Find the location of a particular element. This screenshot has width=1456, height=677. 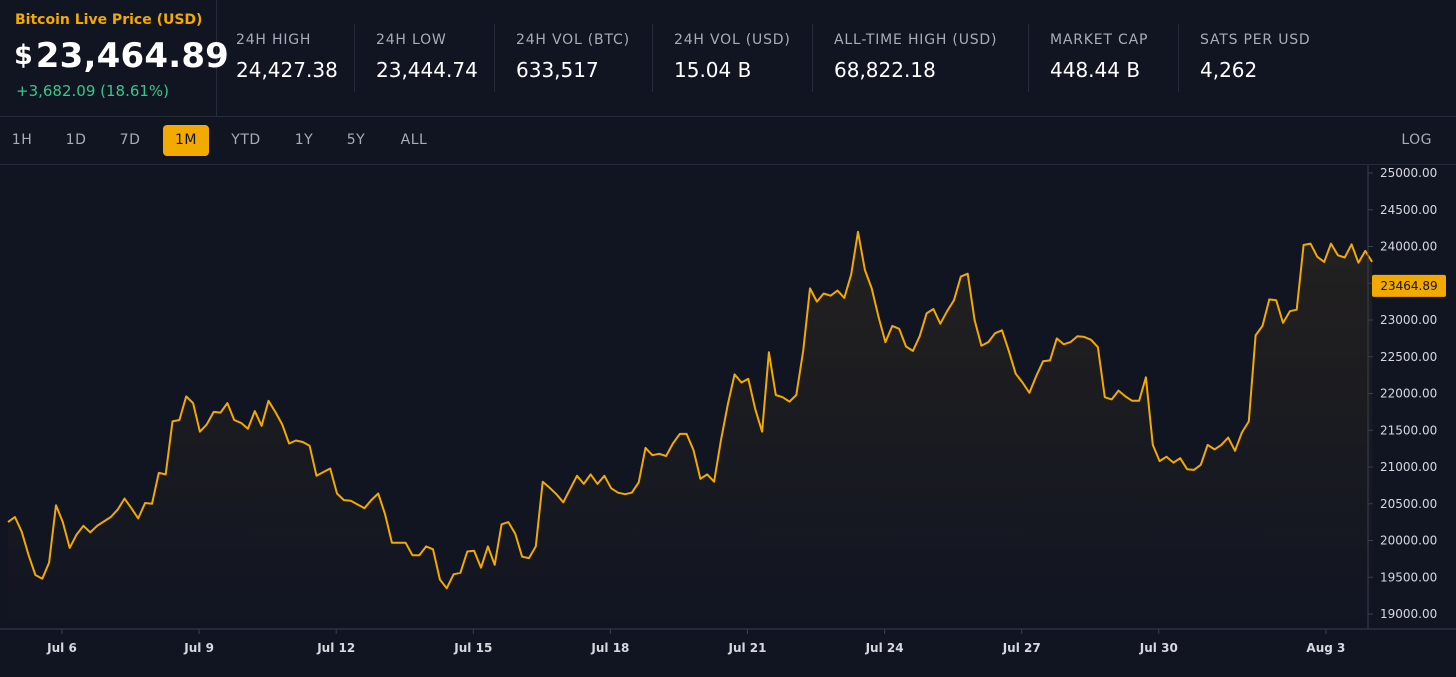

currency-symbol: $ is located at coordinates (23, 55).